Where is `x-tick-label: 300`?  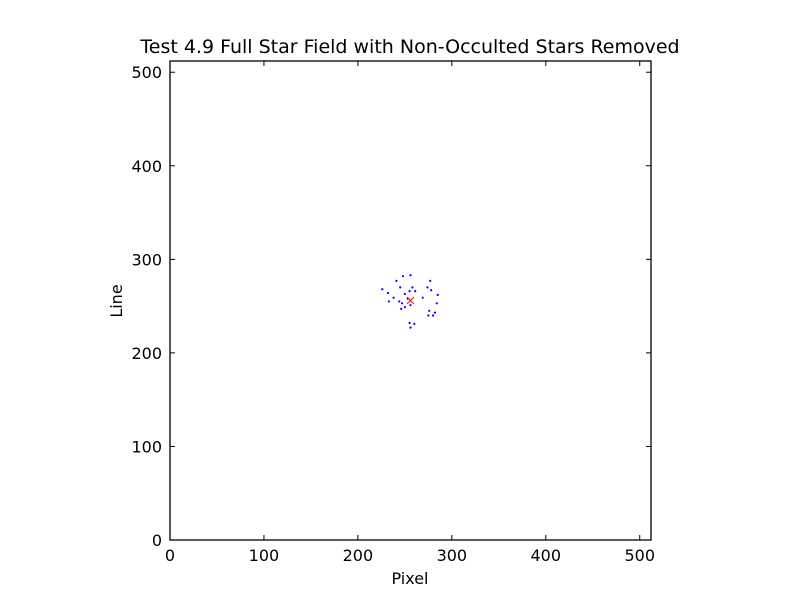 x-tick-label: 300 is located at coordinates (452, 555).